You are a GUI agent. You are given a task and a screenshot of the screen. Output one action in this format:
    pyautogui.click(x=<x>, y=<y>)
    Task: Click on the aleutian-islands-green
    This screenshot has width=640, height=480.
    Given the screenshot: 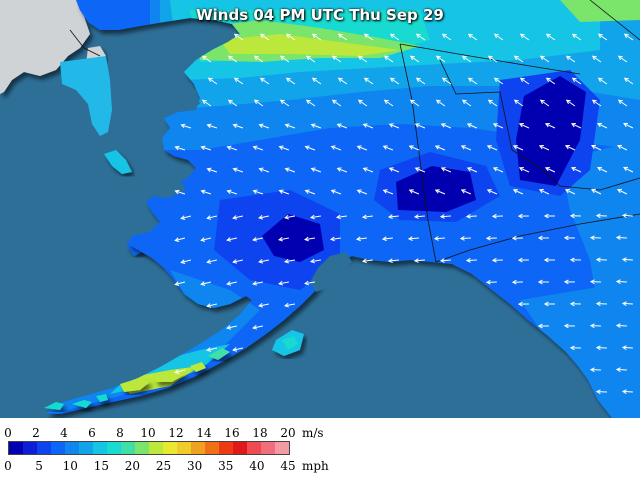 What is the action you would take?
    pyautogui.click(x=219, y=354)
    